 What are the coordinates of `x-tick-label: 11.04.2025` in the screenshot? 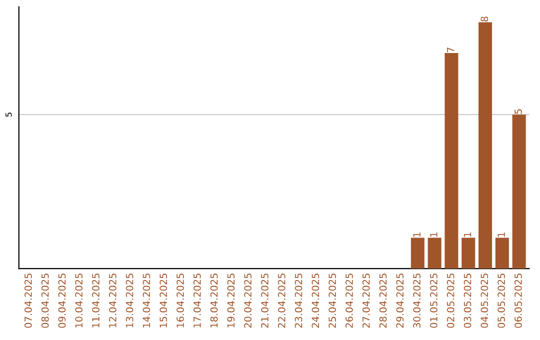 It's located at (96, 301).